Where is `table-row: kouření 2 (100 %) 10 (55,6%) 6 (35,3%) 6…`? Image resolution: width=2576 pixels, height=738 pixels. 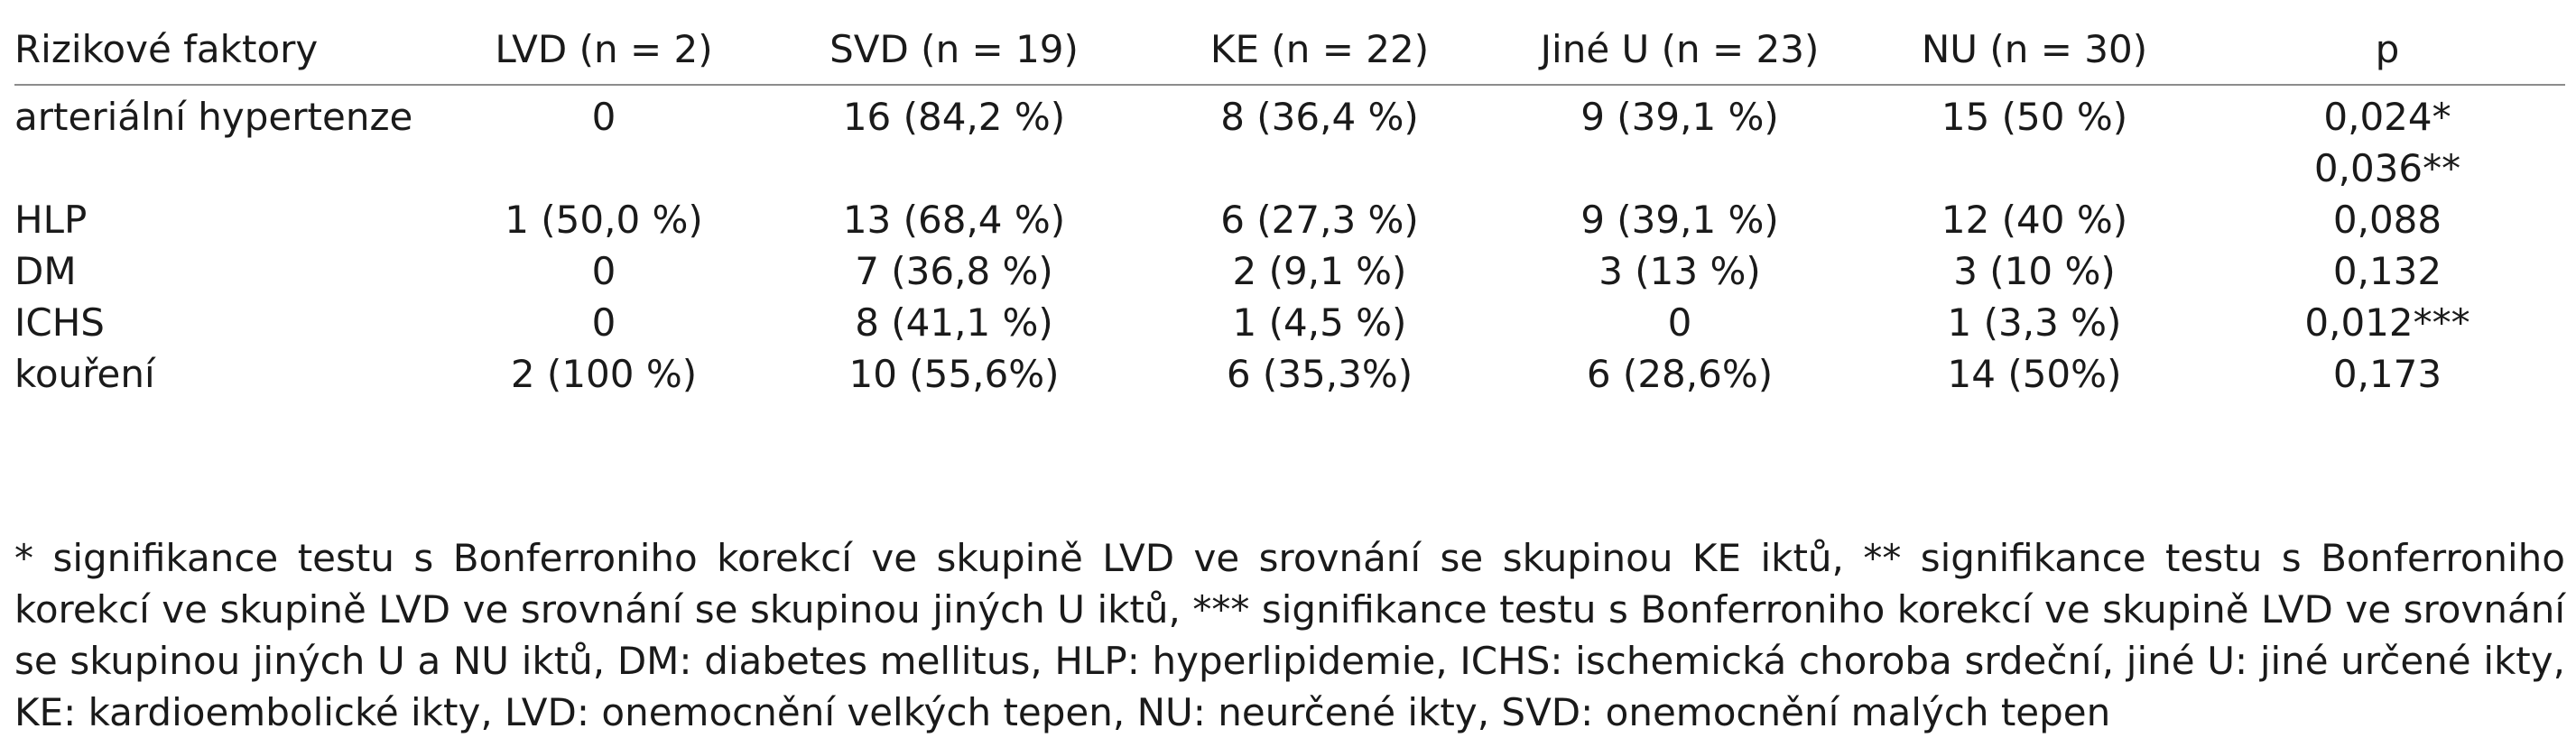
table-row: kouření 2 (100 %) 10 (55,6%) 6 (35,3%) 6… is located at coordinates (1289, 374).